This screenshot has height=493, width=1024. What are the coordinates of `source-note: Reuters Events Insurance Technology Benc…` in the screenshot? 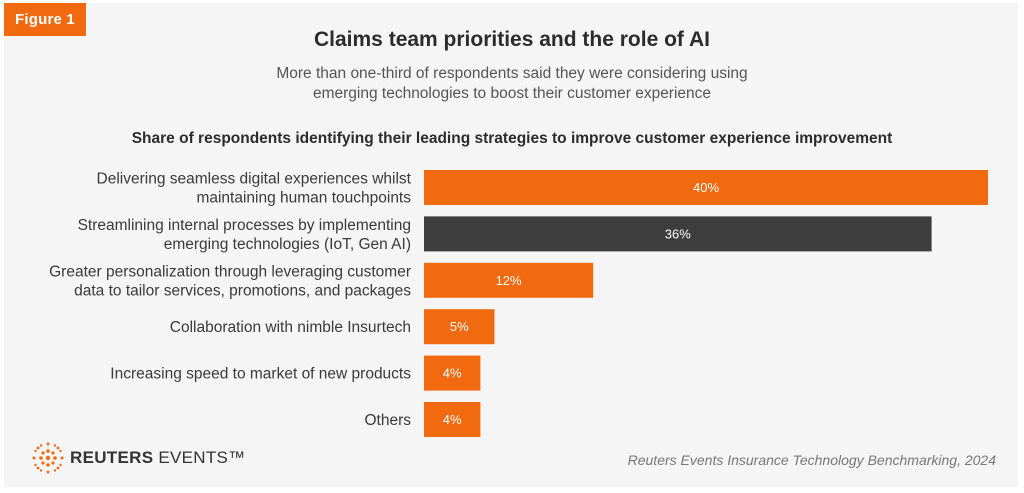 It's located at (811, 460).